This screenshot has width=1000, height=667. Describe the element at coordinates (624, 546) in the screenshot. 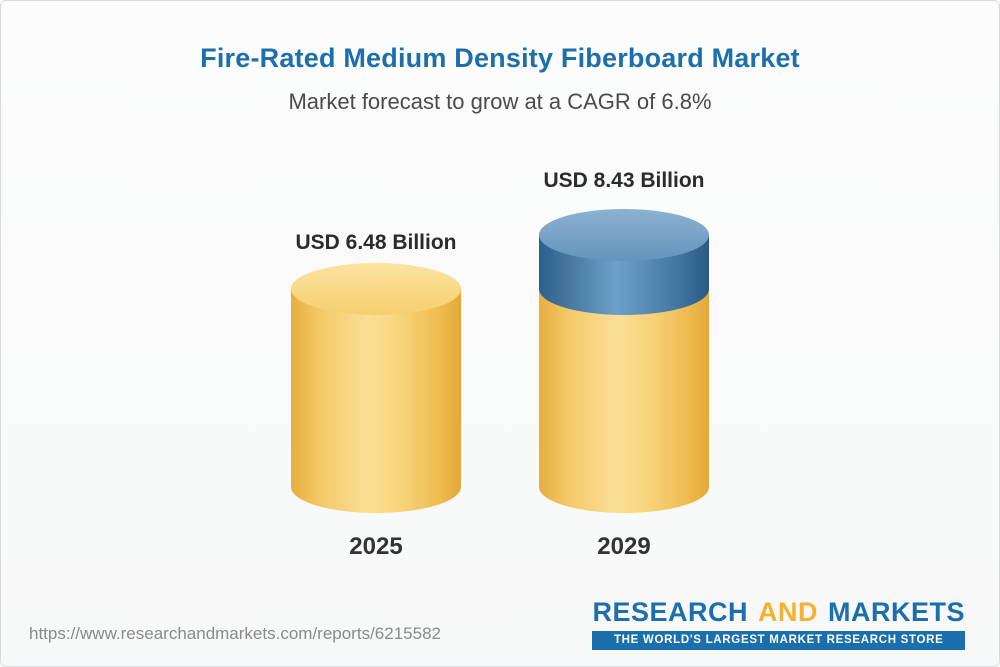

I see `x-axis-label-2029: 2029` at that location.